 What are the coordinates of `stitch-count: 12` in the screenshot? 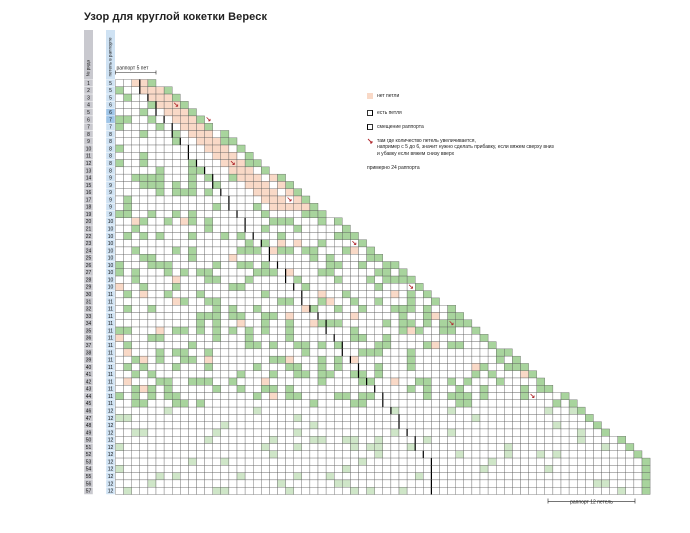 It's located at (111, 448).